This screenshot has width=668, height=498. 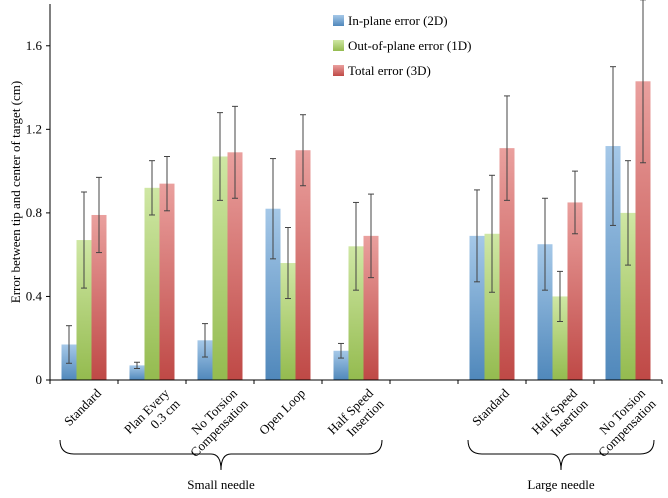 I want to click on y-tick-label: 1.2, so click(x=34, y=128).